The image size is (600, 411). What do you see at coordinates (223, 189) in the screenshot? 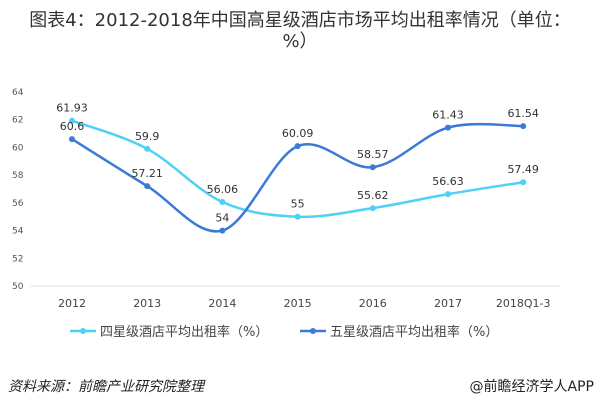
I see `data-label: 56.06` at bounding box center [223, 189].